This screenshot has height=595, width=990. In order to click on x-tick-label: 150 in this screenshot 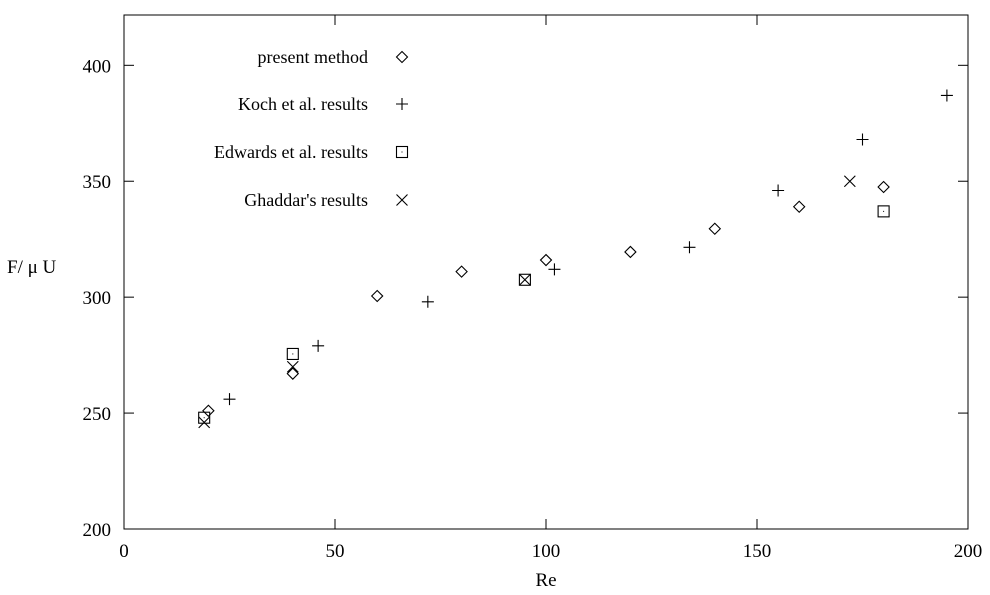, I will do `click(757, 551)`.